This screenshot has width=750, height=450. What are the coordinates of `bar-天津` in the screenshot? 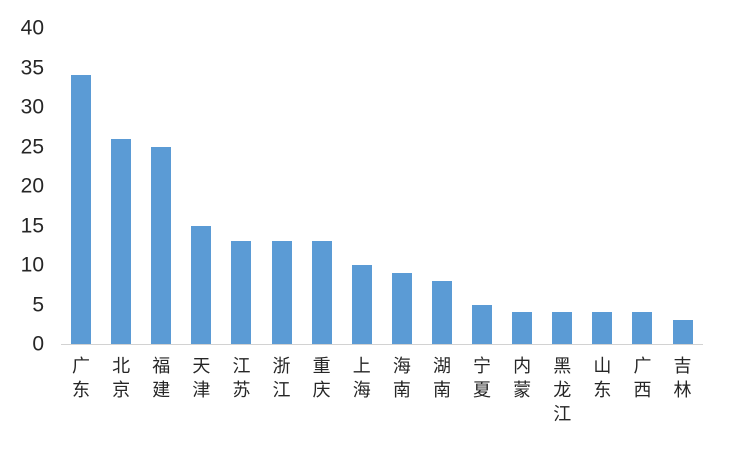 It's located at (201, 284).